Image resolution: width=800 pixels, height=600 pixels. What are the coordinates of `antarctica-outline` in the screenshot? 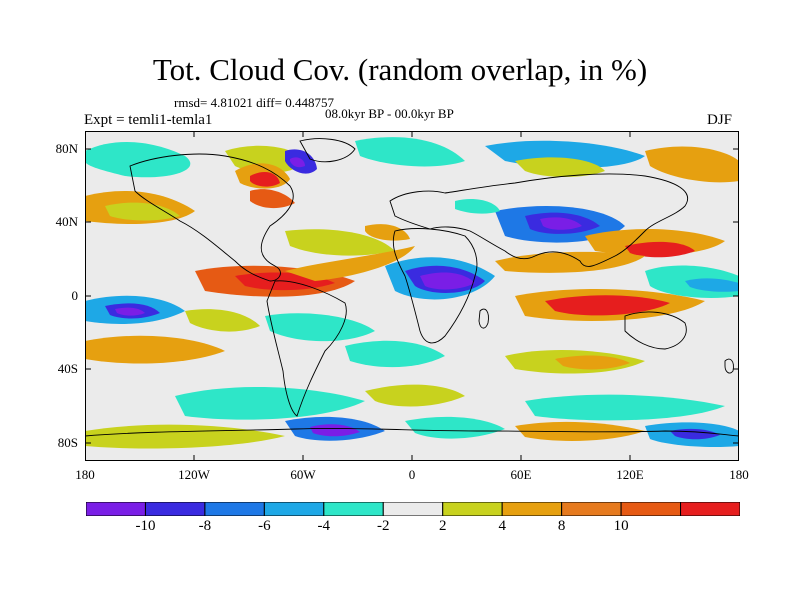 It's located at (412, 432).